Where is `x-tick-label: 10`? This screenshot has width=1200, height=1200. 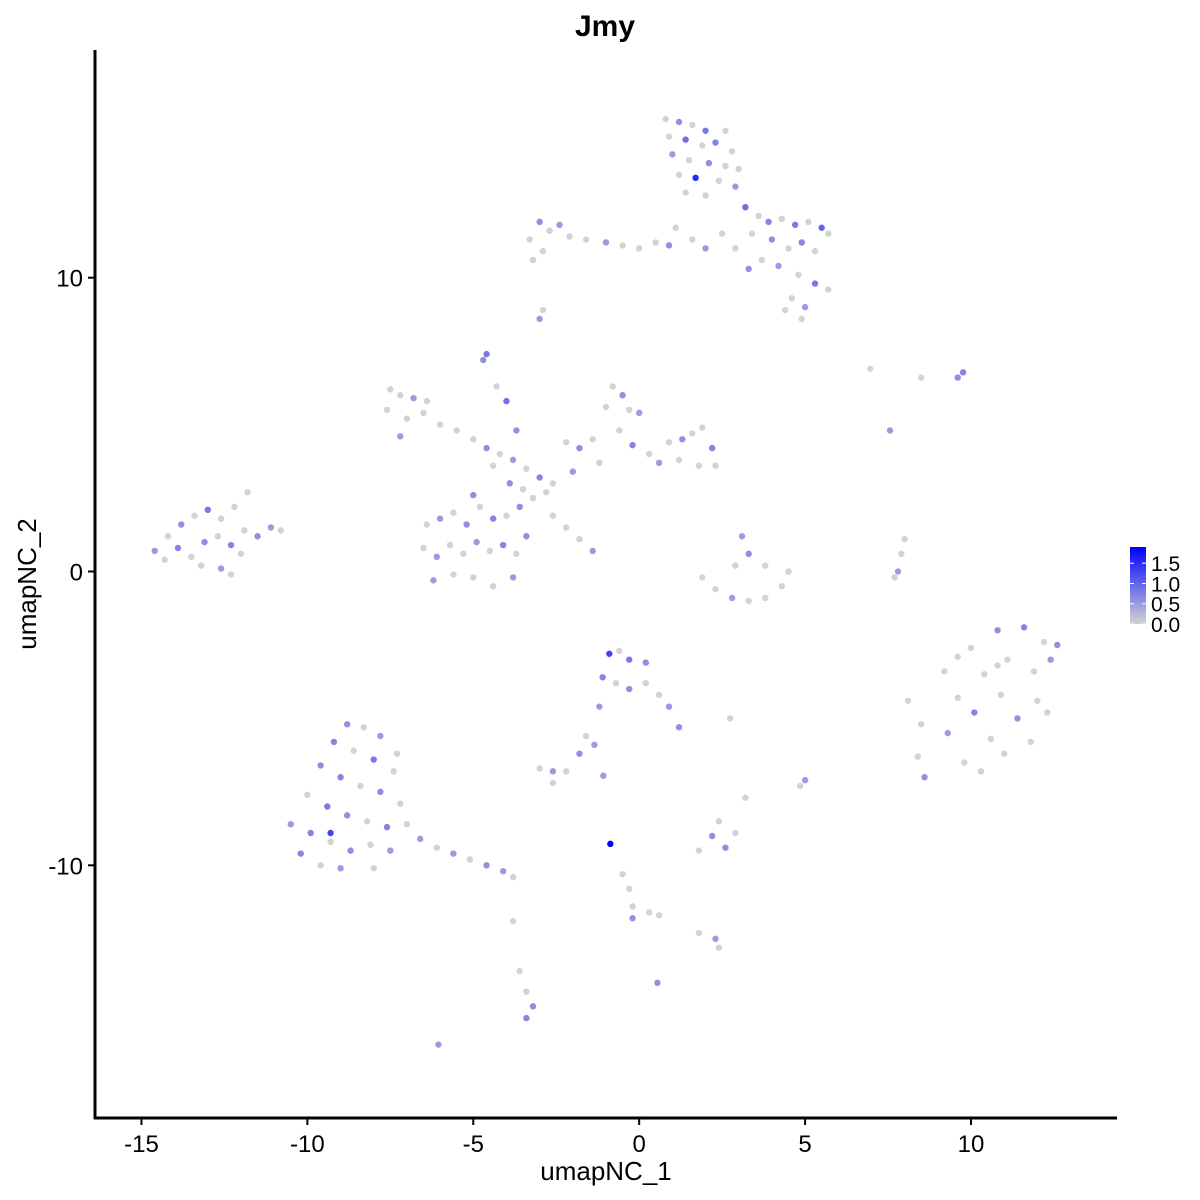
x-tick-label: 10 is located at coordinates (971, 1144).